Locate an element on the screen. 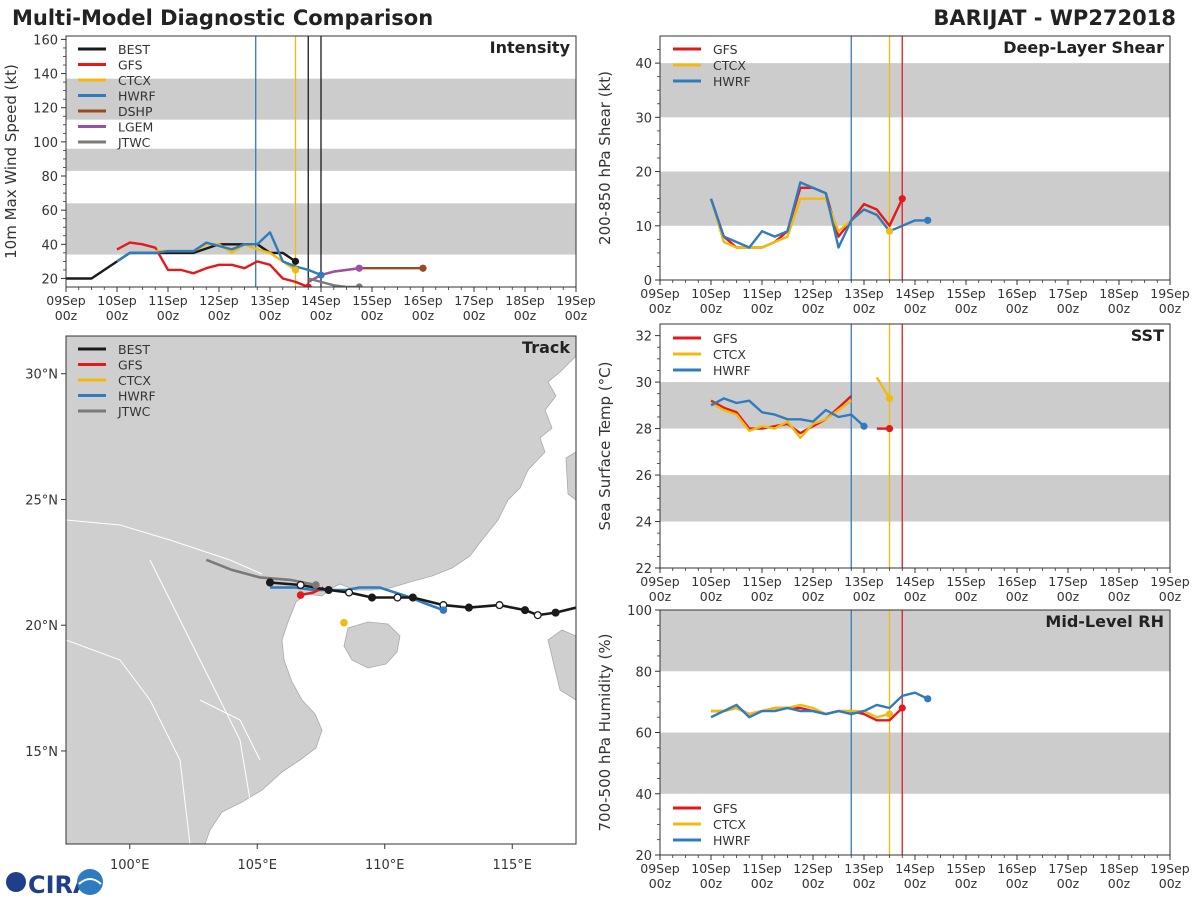  y-axis-label: 700-500 hPa Humidity (%) is located at coordinates (605, 732).